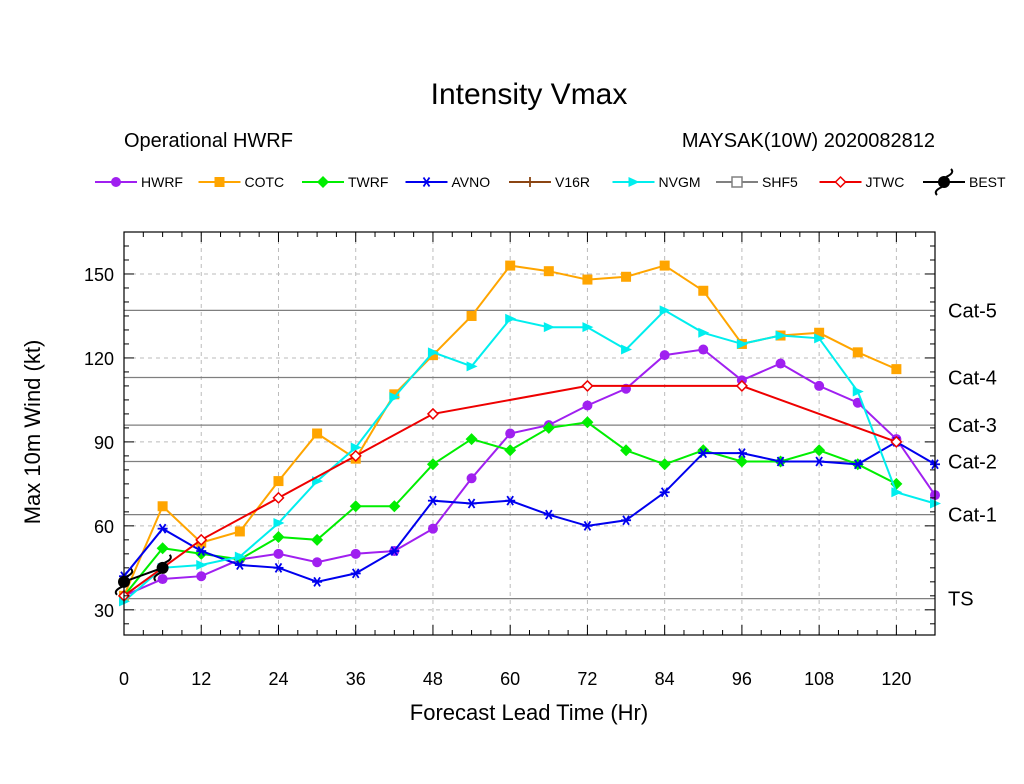 The image size is (1024, 784). I want to click on legend-label: HWRF, so click(162, 182).